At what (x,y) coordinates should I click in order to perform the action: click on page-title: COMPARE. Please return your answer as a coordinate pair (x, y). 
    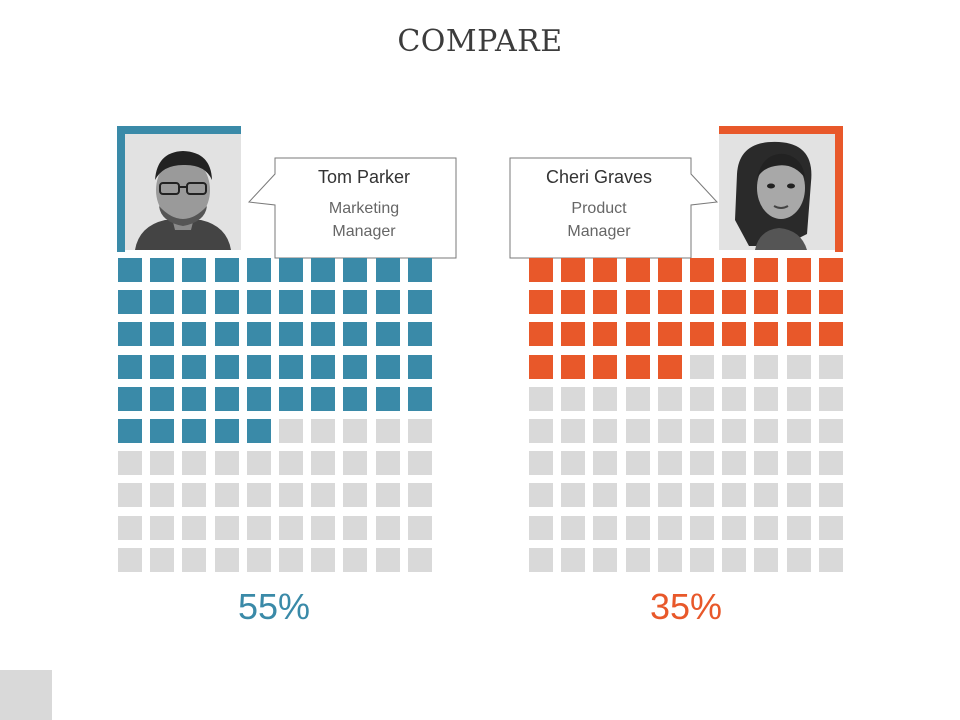
    Looking at the image, I should click on (480, 41).